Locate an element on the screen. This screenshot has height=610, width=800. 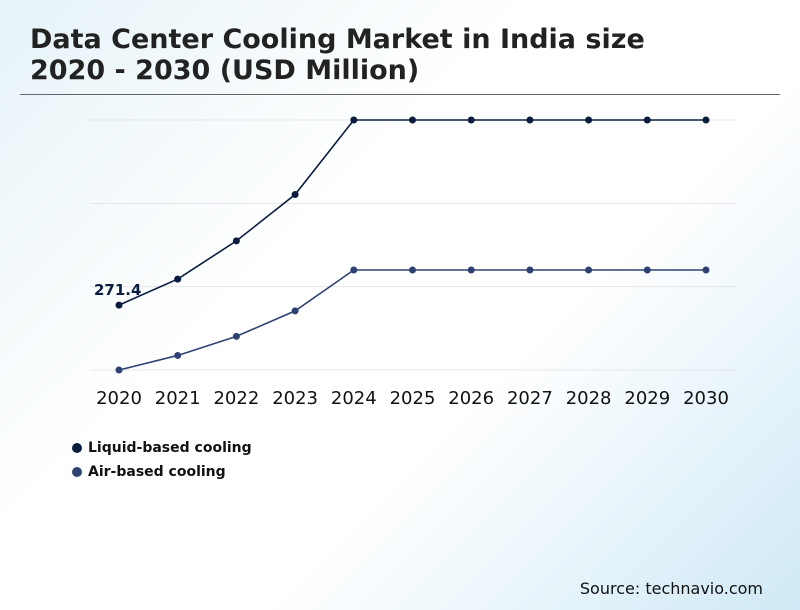
x-tick-label: 2024 is located at coordinates (354, 398).